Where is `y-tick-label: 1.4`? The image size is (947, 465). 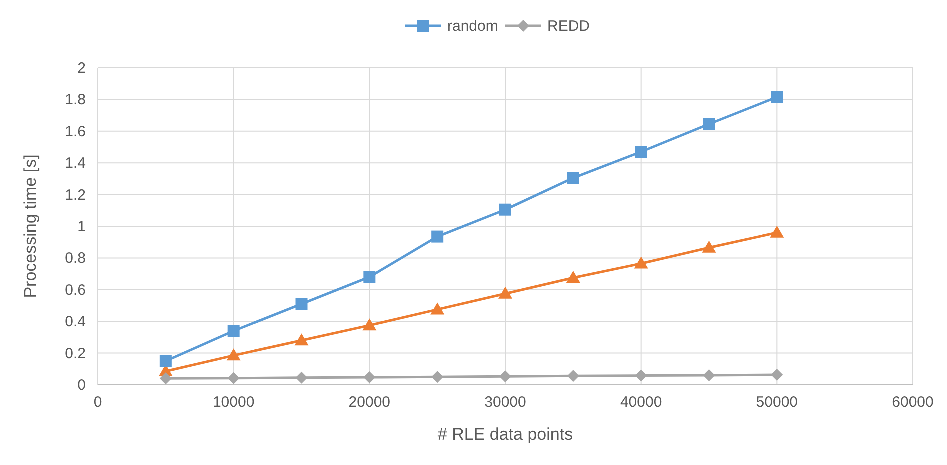 y-tick-label: 1.4 is located at coordinates (75, 163).